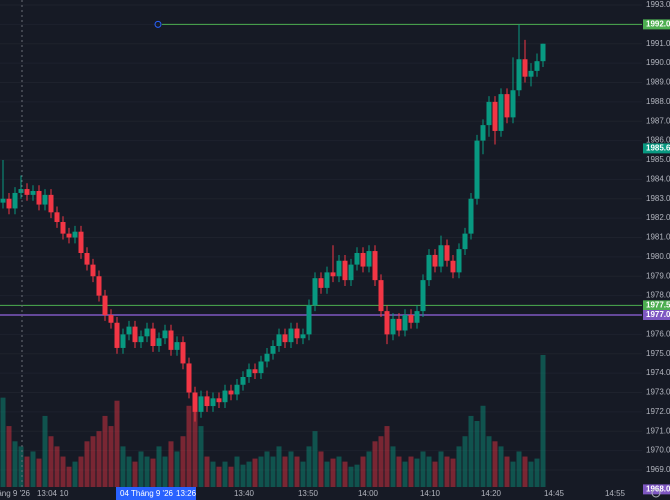  Describe the element at coordinates (656, 493) in the screenshot. I see `settings-icon` at that location.